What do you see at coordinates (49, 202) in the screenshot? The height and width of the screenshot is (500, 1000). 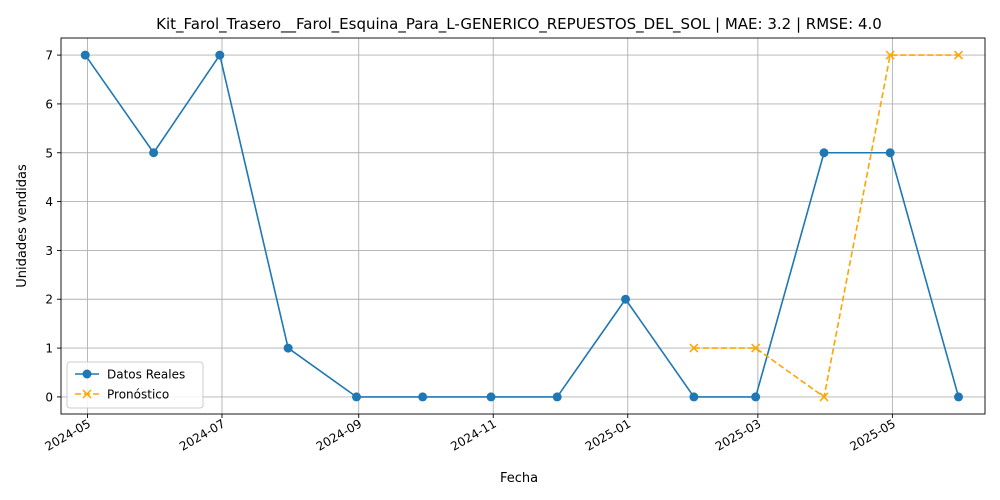 I see `y-tick-label: 4` at bounding box center [49, 202].